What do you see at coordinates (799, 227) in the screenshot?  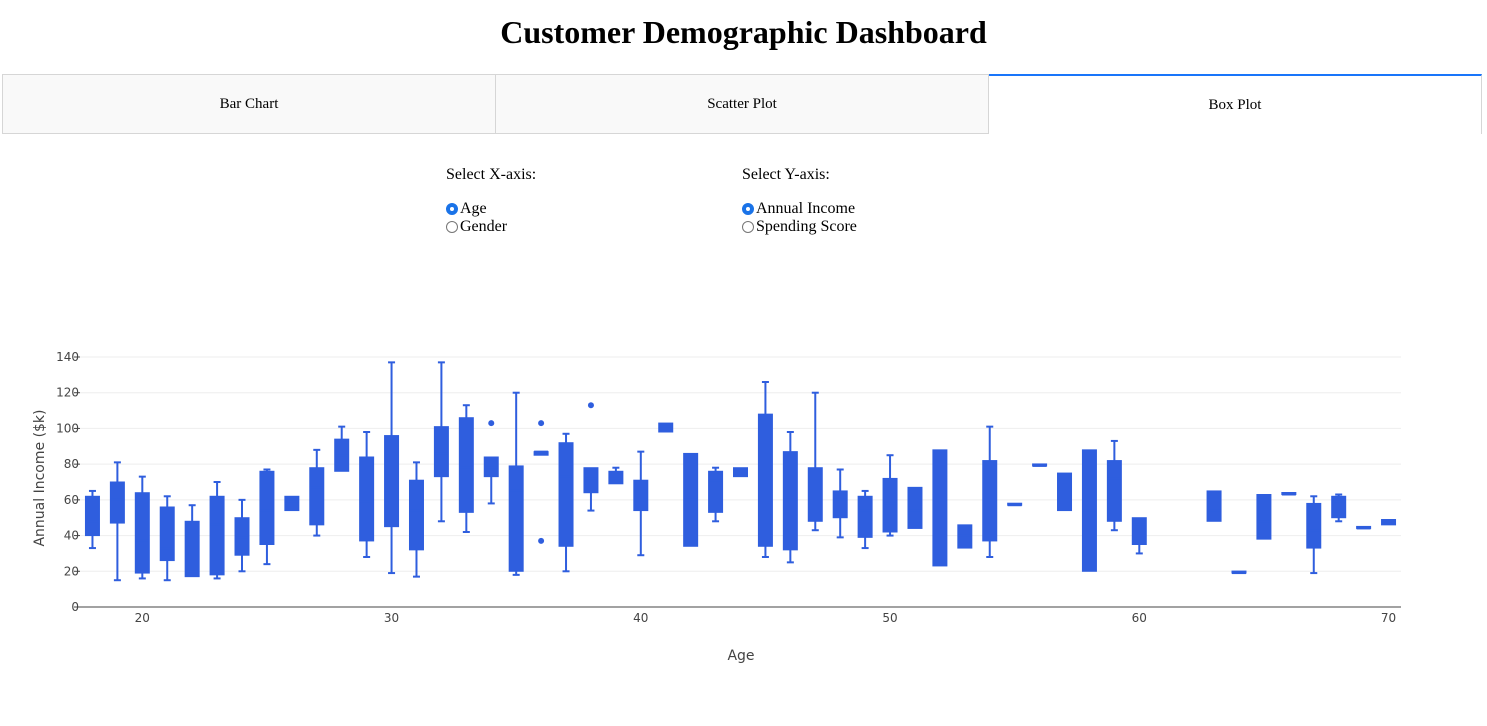 I see `y-axis-option-spending-score: Spending Score` at bounding box center [799, 227].